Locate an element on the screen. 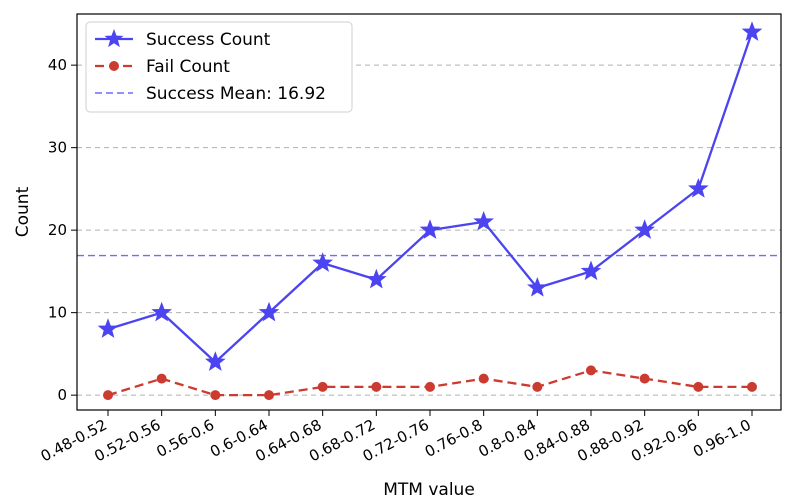 The height and width of the screenshot is (502, 798). legend-box is located at coordinates (219, 67).